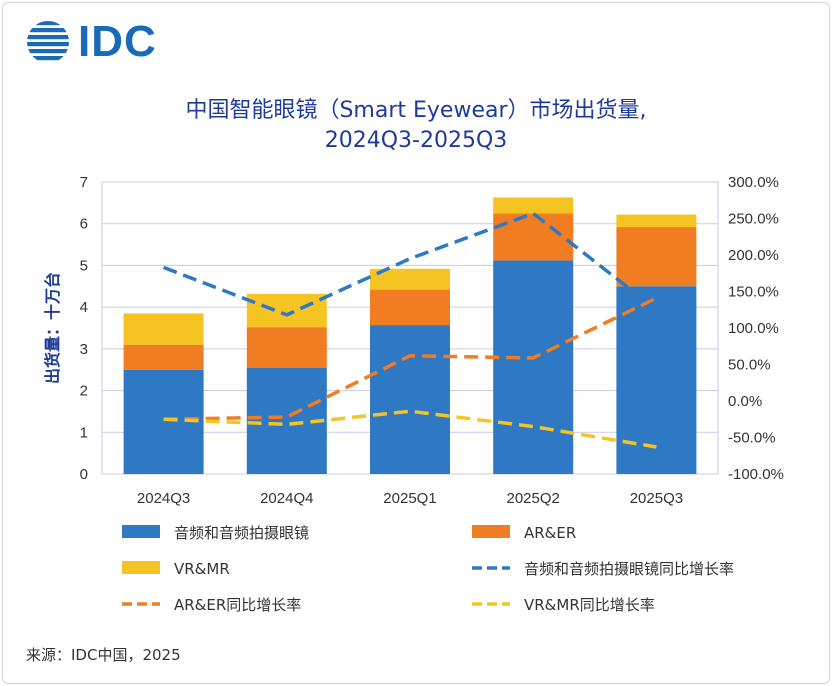 Image resolution: width=832 pixels, height=686 pixels. I want to click on y2-tick-label: 200.0%, so click(753, 255).